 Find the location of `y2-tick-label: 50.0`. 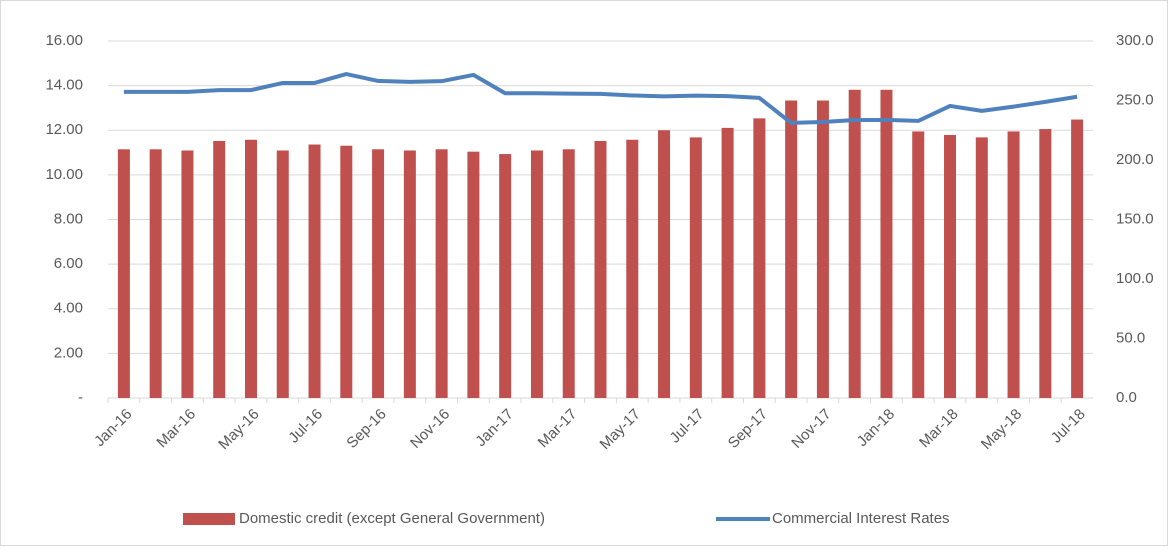

y2-tick-label: 50.0 is located at coordinates (1130, 337).